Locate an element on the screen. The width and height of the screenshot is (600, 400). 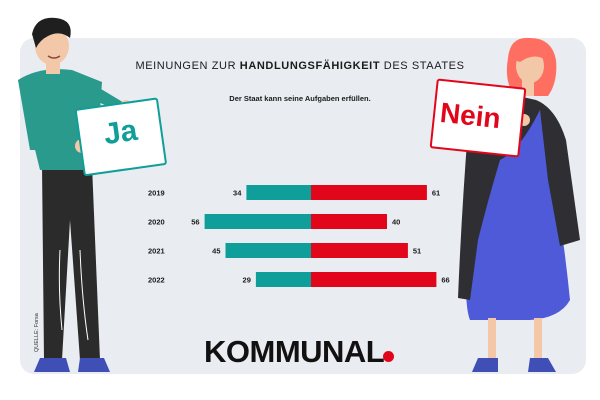
value-label-ja-2019: 34 is located at coordinates (237, 193).